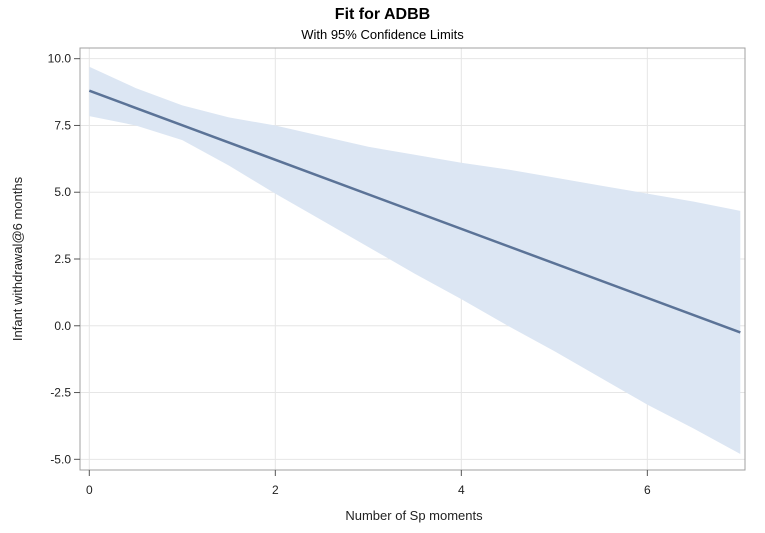  Describe the element at coordinates (62, 192) in the screenshot. I see `y-tick-label: 5.0` at that location.